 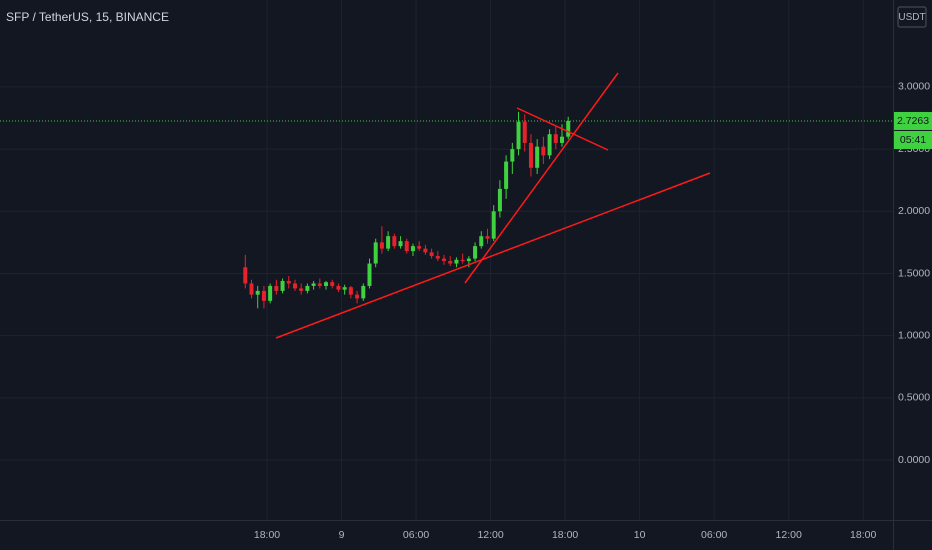 I want to click on y-tick-label: 3.0000, so click(x=914, y=87).